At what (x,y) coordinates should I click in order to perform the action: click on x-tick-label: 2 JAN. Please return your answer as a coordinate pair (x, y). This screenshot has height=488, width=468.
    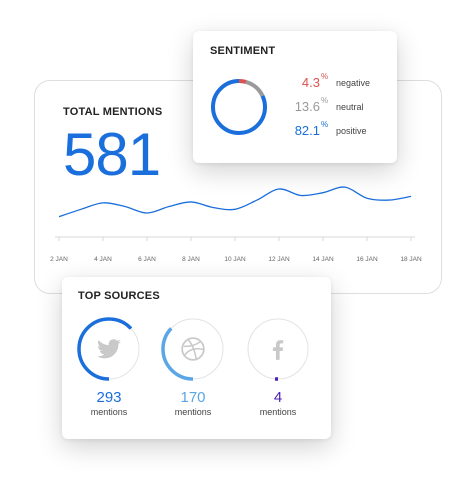
    Looking at the image, I should click on (59, 259).